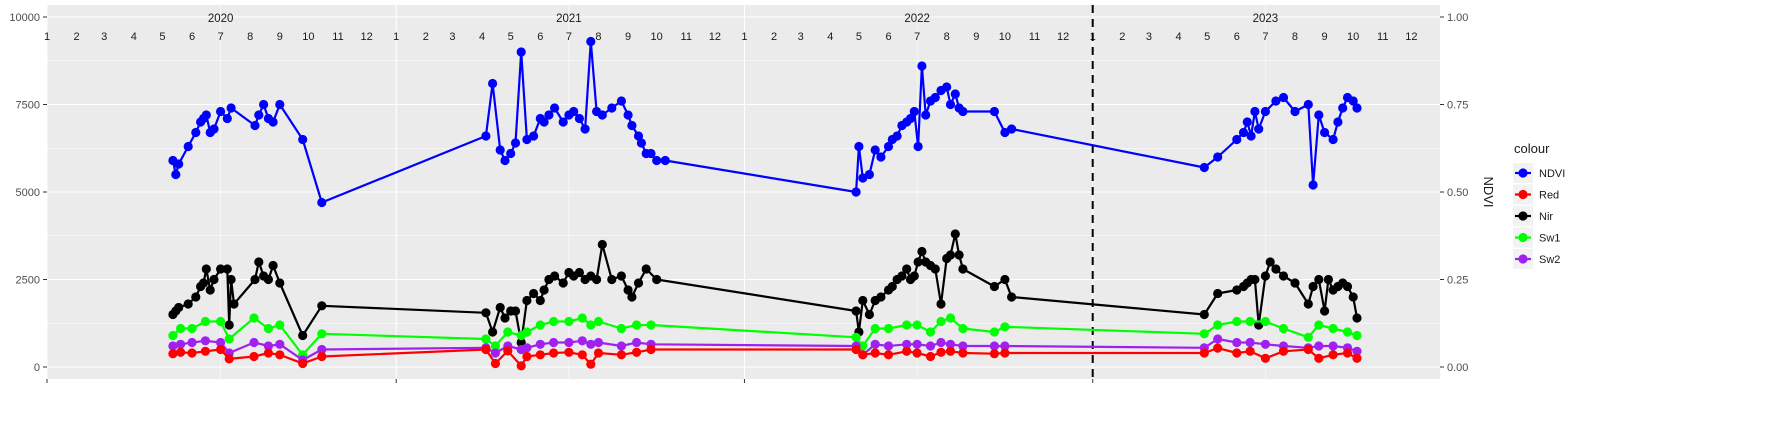 This screenshot has width=1773, height=442. Describe the element at coordinates (765, 336) in the screenshot. I see `series-sw1` at that location.